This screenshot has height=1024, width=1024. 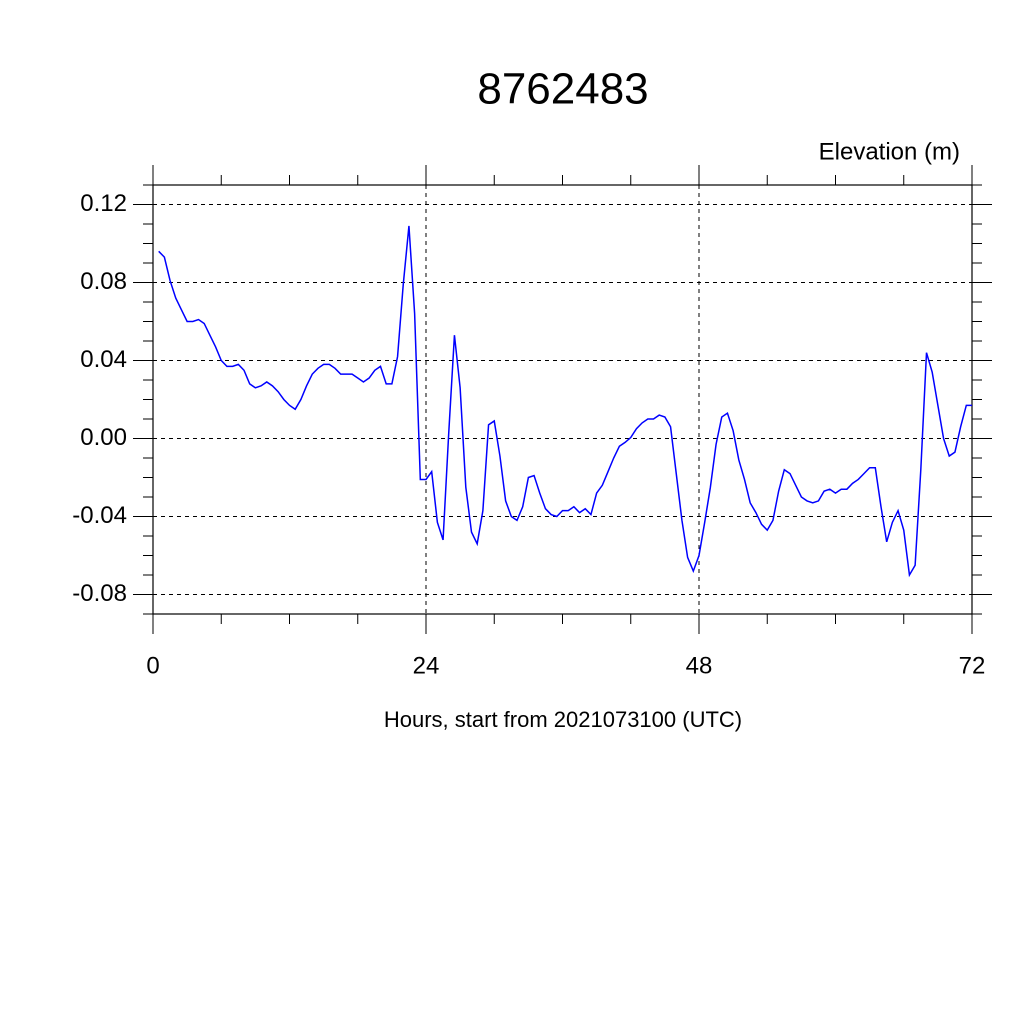 What do you see at coordinates (889, 151) in the screenshot?
I see `y-axis-label: Elevation (m)` at bounding box center [889, 151].